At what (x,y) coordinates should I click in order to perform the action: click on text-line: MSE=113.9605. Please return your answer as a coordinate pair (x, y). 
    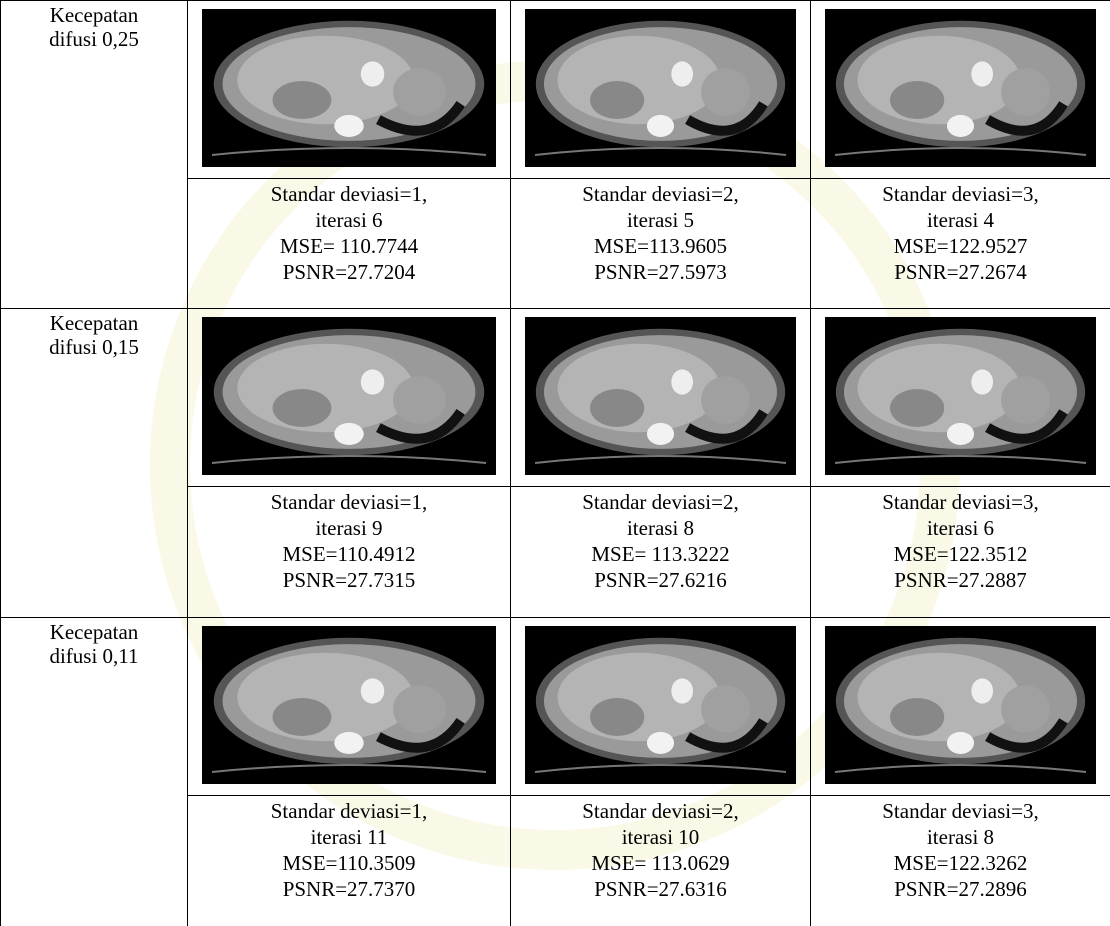
    Looking at the image, I should click on (660, 246).